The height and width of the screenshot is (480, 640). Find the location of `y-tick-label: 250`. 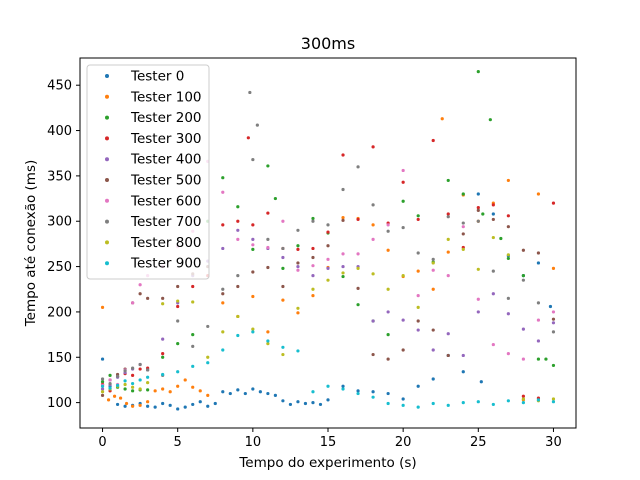

y-tick-label: 250 is located at coordinates (59, 267).